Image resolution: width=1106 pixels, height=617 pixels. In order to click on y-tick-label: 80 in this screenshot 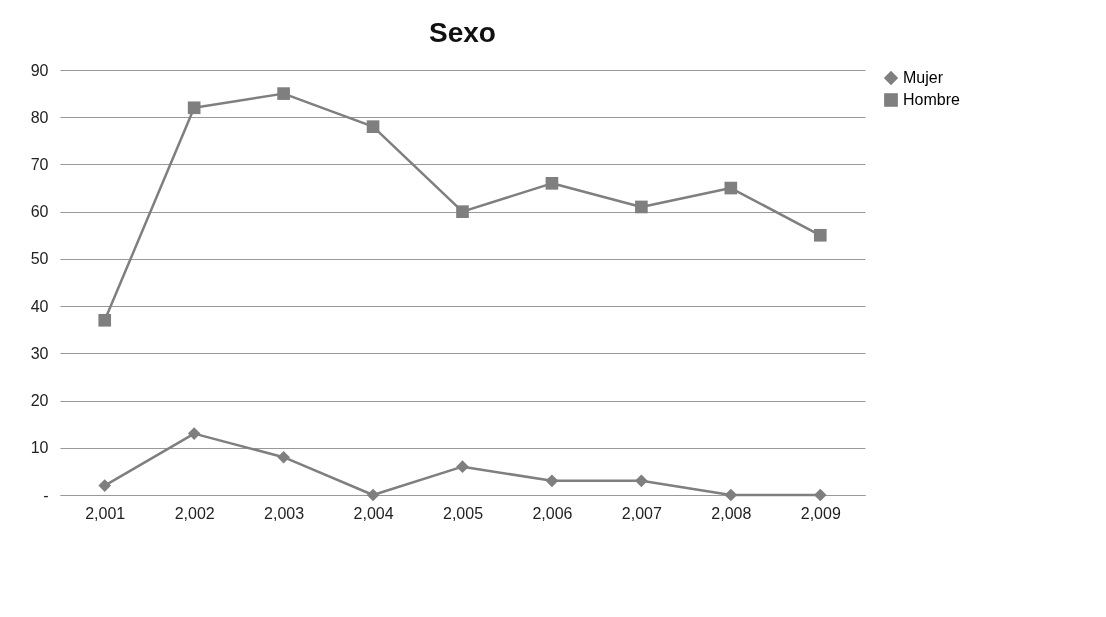, I will do `click(39, 117)`.